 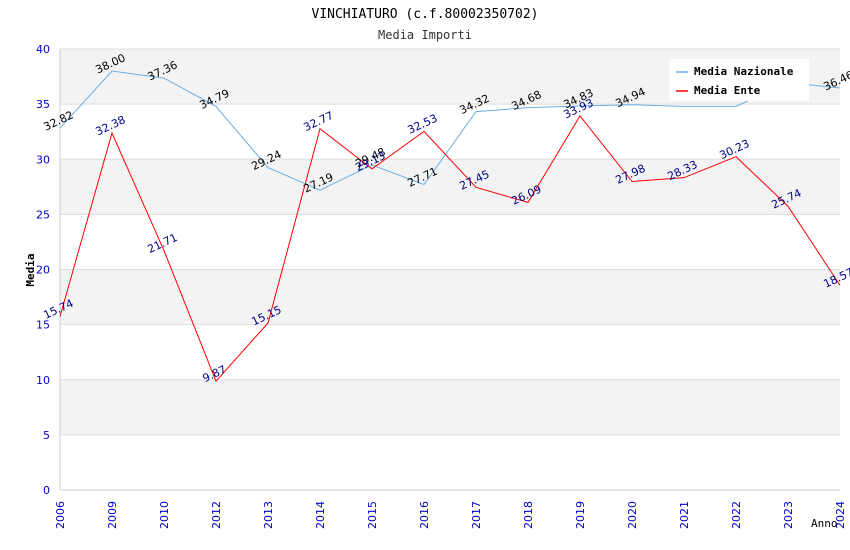 I want to click on y-axis-ticks: 0 5 10 15 20 25 30 35 40, so click(x=43, y=270).